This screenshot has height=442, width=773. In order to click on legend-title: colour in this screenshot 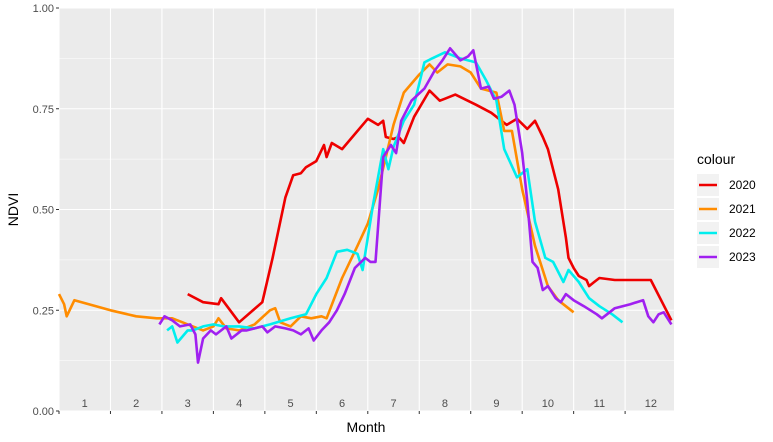, I will do `click(716, 159)`.